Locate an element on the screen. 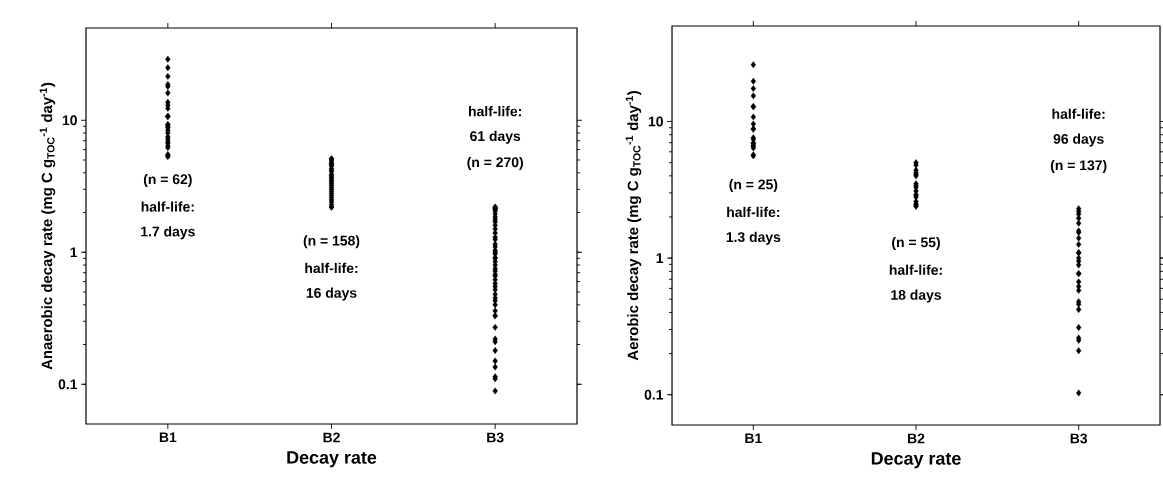  annotation: 1.7 days is located at coordinates (168, 233).